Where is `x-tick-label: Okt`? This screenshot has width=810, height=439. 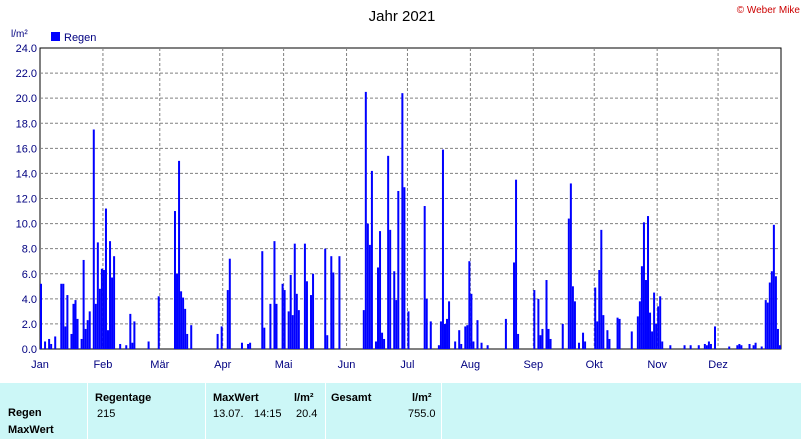 x-tick-label: Okt is located at coordinates (594, 365).